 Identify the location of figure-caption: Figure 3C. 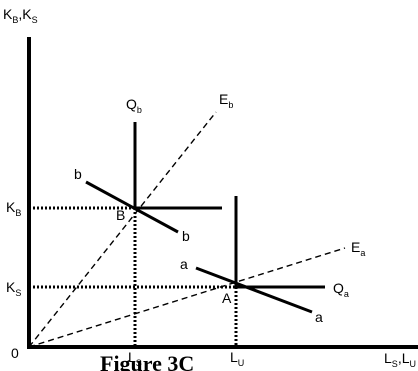
(147, 361).